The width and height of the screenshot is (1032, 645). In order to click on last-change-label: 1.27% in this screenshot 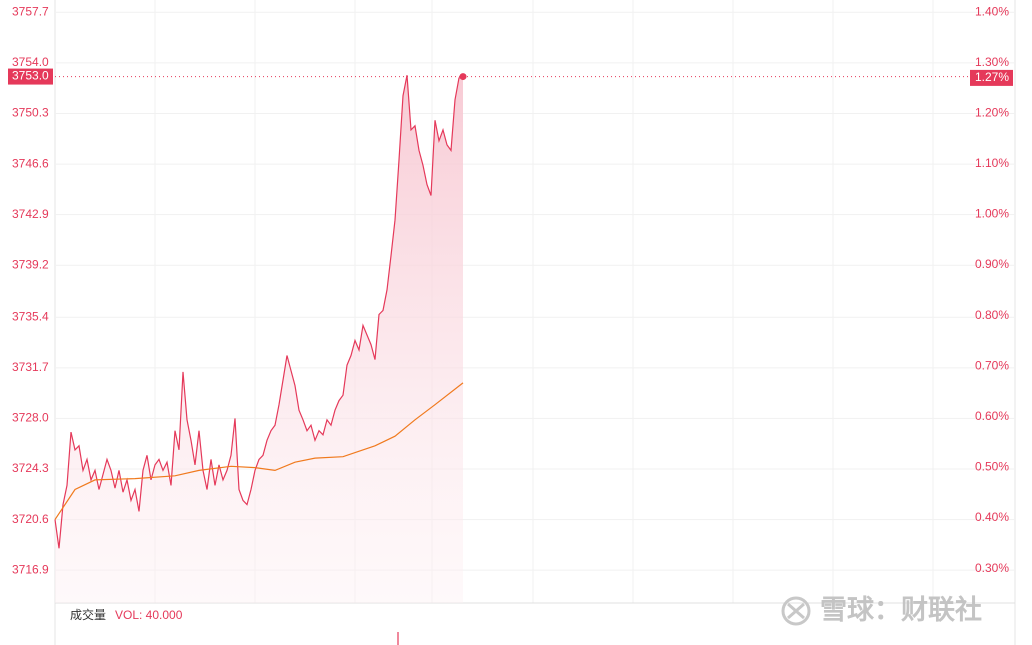, I will do `click(992, 77)`.